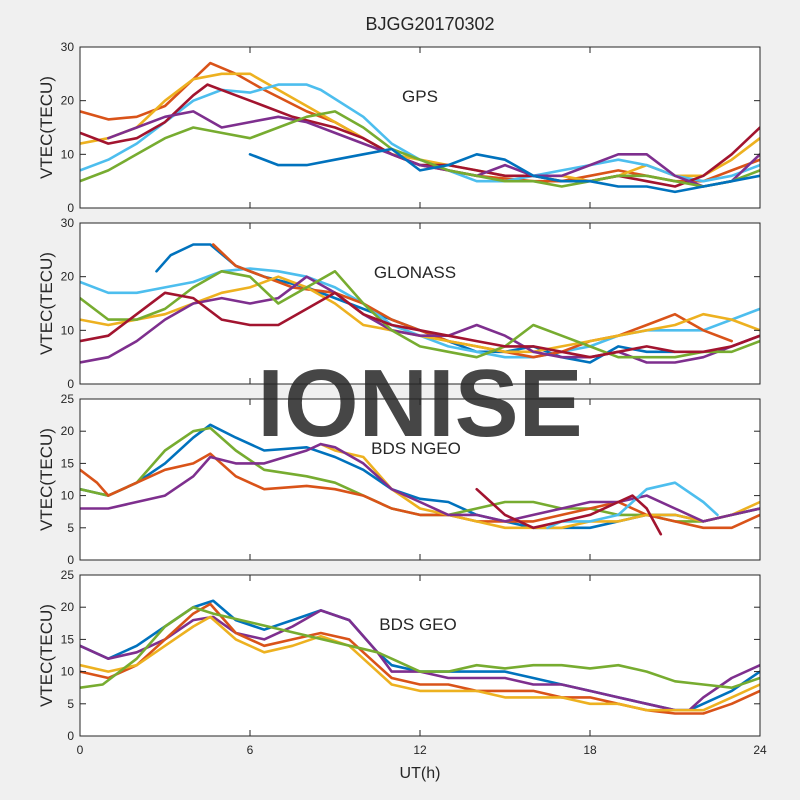 This screenshot has height=800, width=800. What do you see at coordinates (429, 24) in the screenshot?
I see `figure-title: BJGG20170302` at bounding box center [429, 24].